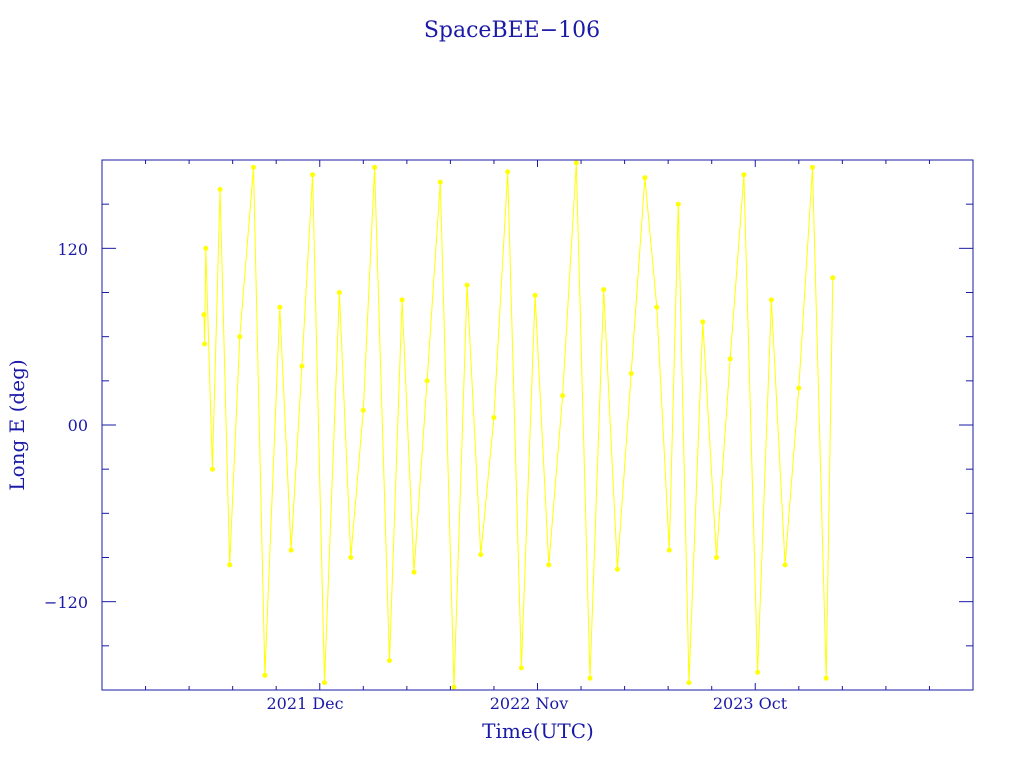 This screenshot has width=1024, height=768. What do you see at coordinates (66, 602) in the screenshot?
I see `y-tick-label-2: −120` at bounding box center [66, 602].